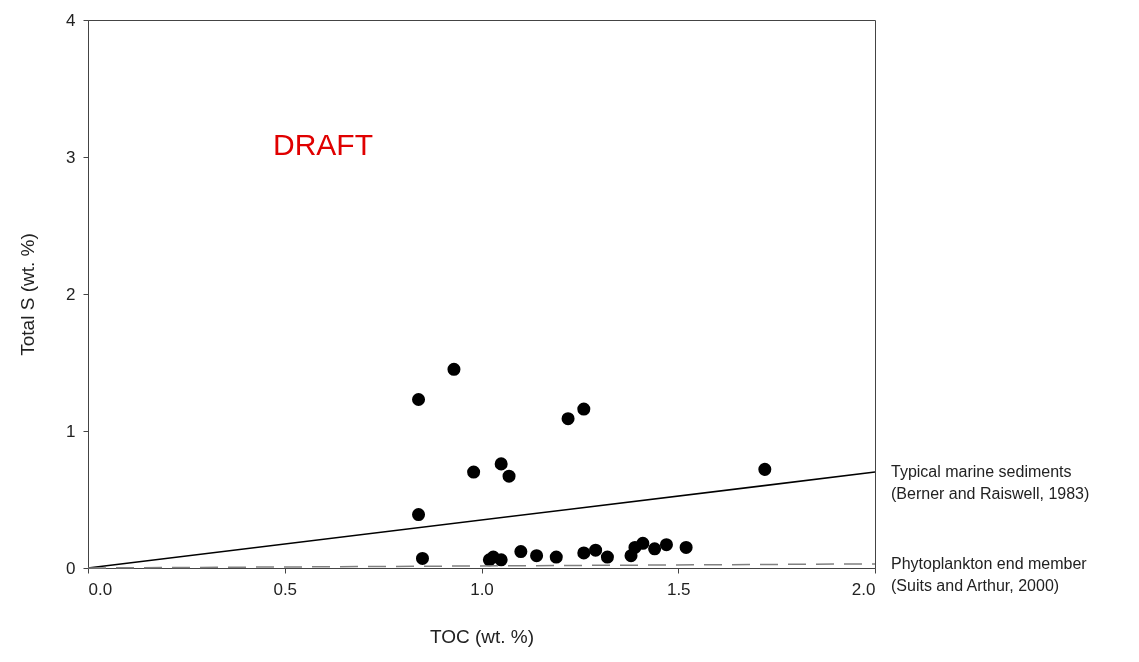  I want to click on x-tick-label: 0.0, so click(100, 589).